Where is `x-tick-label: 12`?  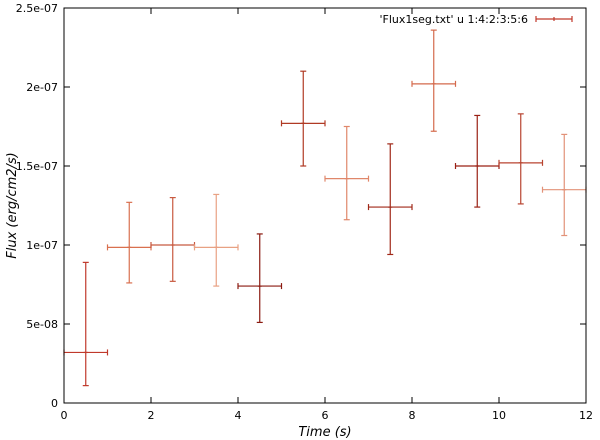 x-tick-label: 12 is located at coordinates (586, 415).